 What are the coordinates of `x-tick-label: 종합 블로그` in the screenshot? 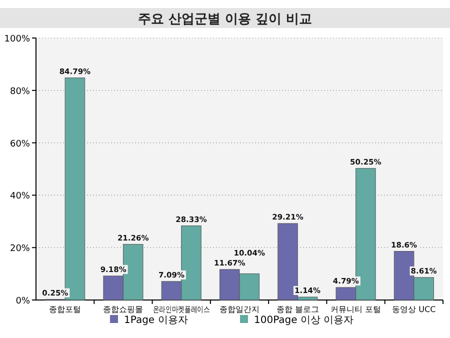 It's located at (297, 309).